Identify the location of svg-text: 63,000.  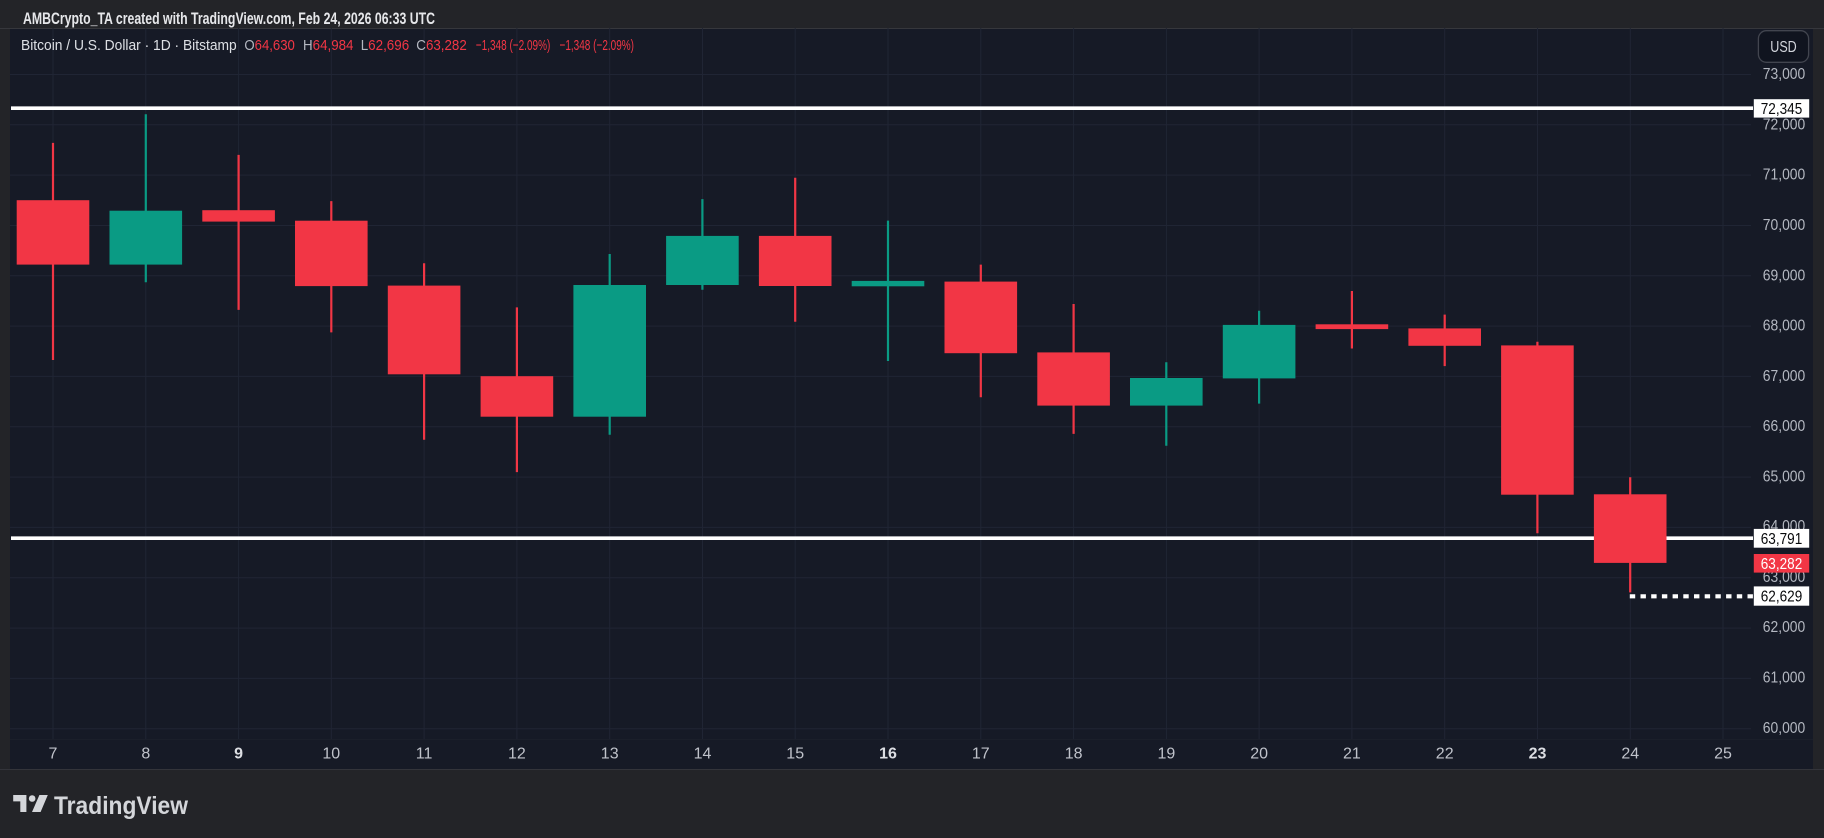
(1784, 577).